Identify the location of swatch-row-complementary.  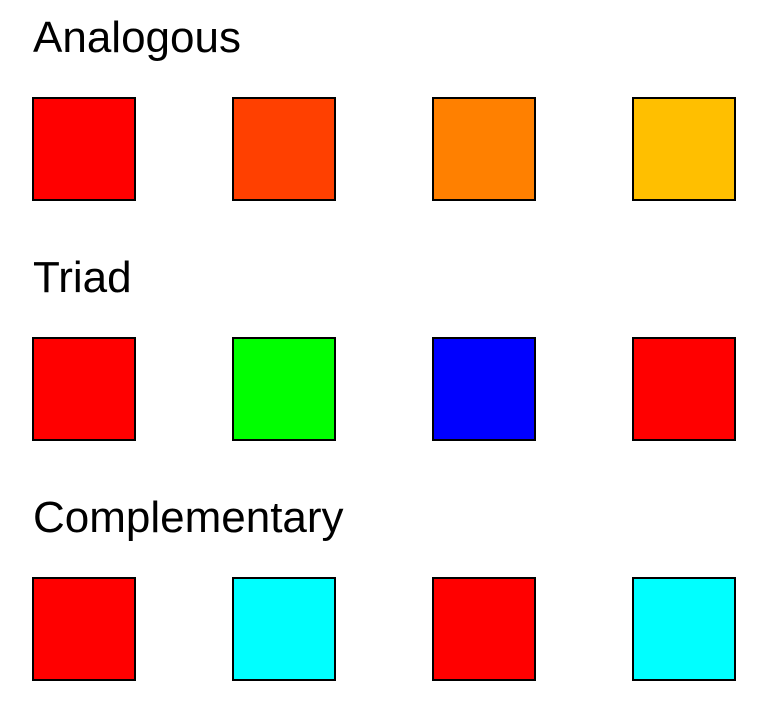
(384, 629).